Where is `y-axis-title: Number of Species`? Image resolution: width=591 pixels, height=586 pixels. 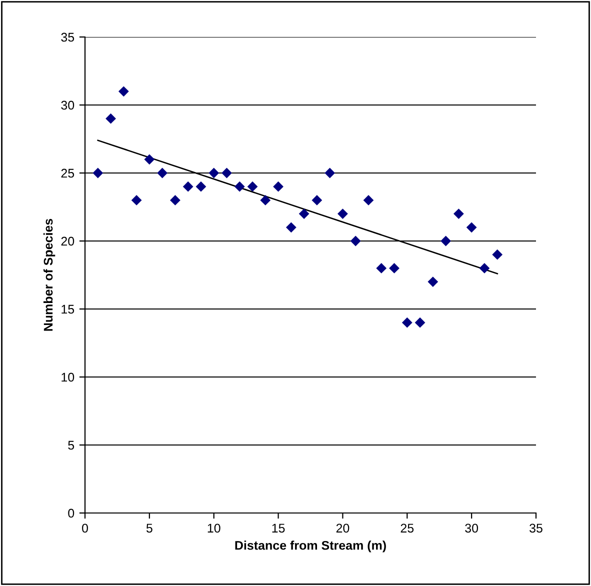
y-axis-title: Number of Species is located at coordinates (49, 274).